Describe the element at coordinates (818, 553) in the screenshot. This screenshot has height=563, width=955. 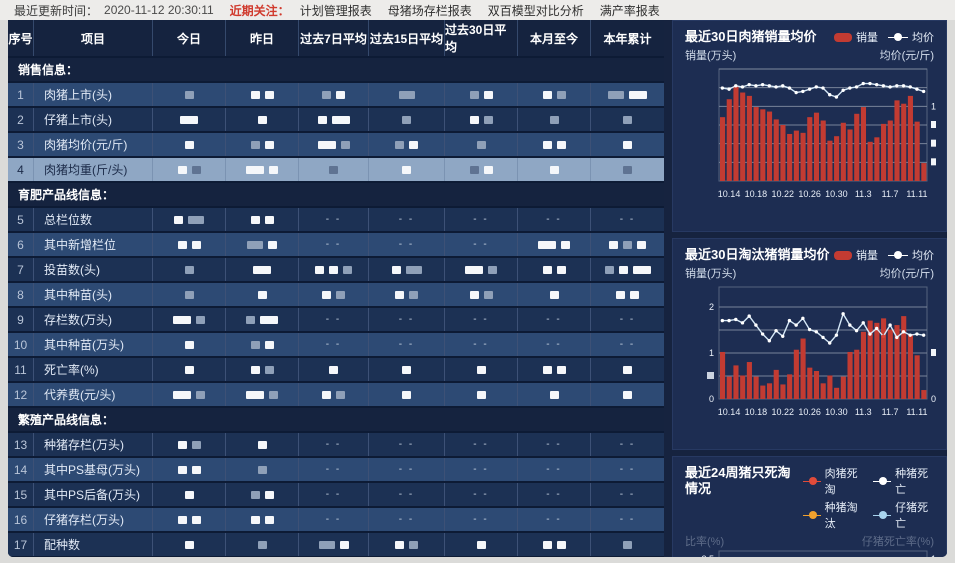
I see `chart-plot-3: 2.521.51086` at that location.